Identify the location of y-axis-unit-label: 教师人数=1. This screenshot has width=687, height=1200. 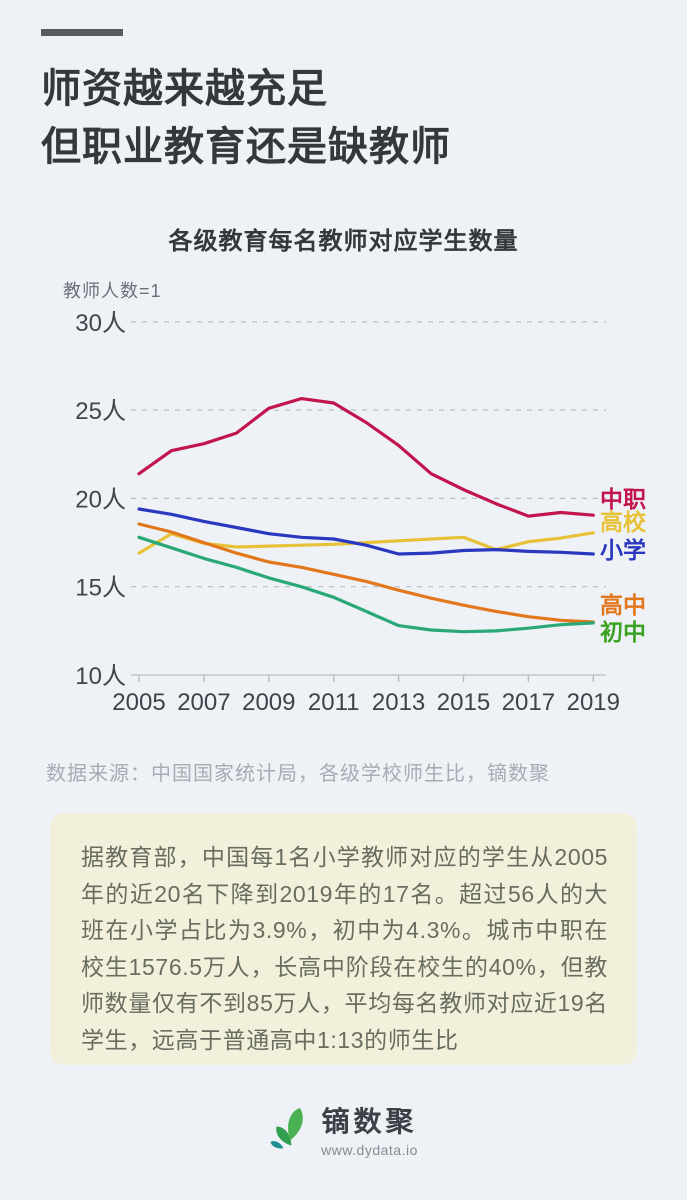
(112, 291).